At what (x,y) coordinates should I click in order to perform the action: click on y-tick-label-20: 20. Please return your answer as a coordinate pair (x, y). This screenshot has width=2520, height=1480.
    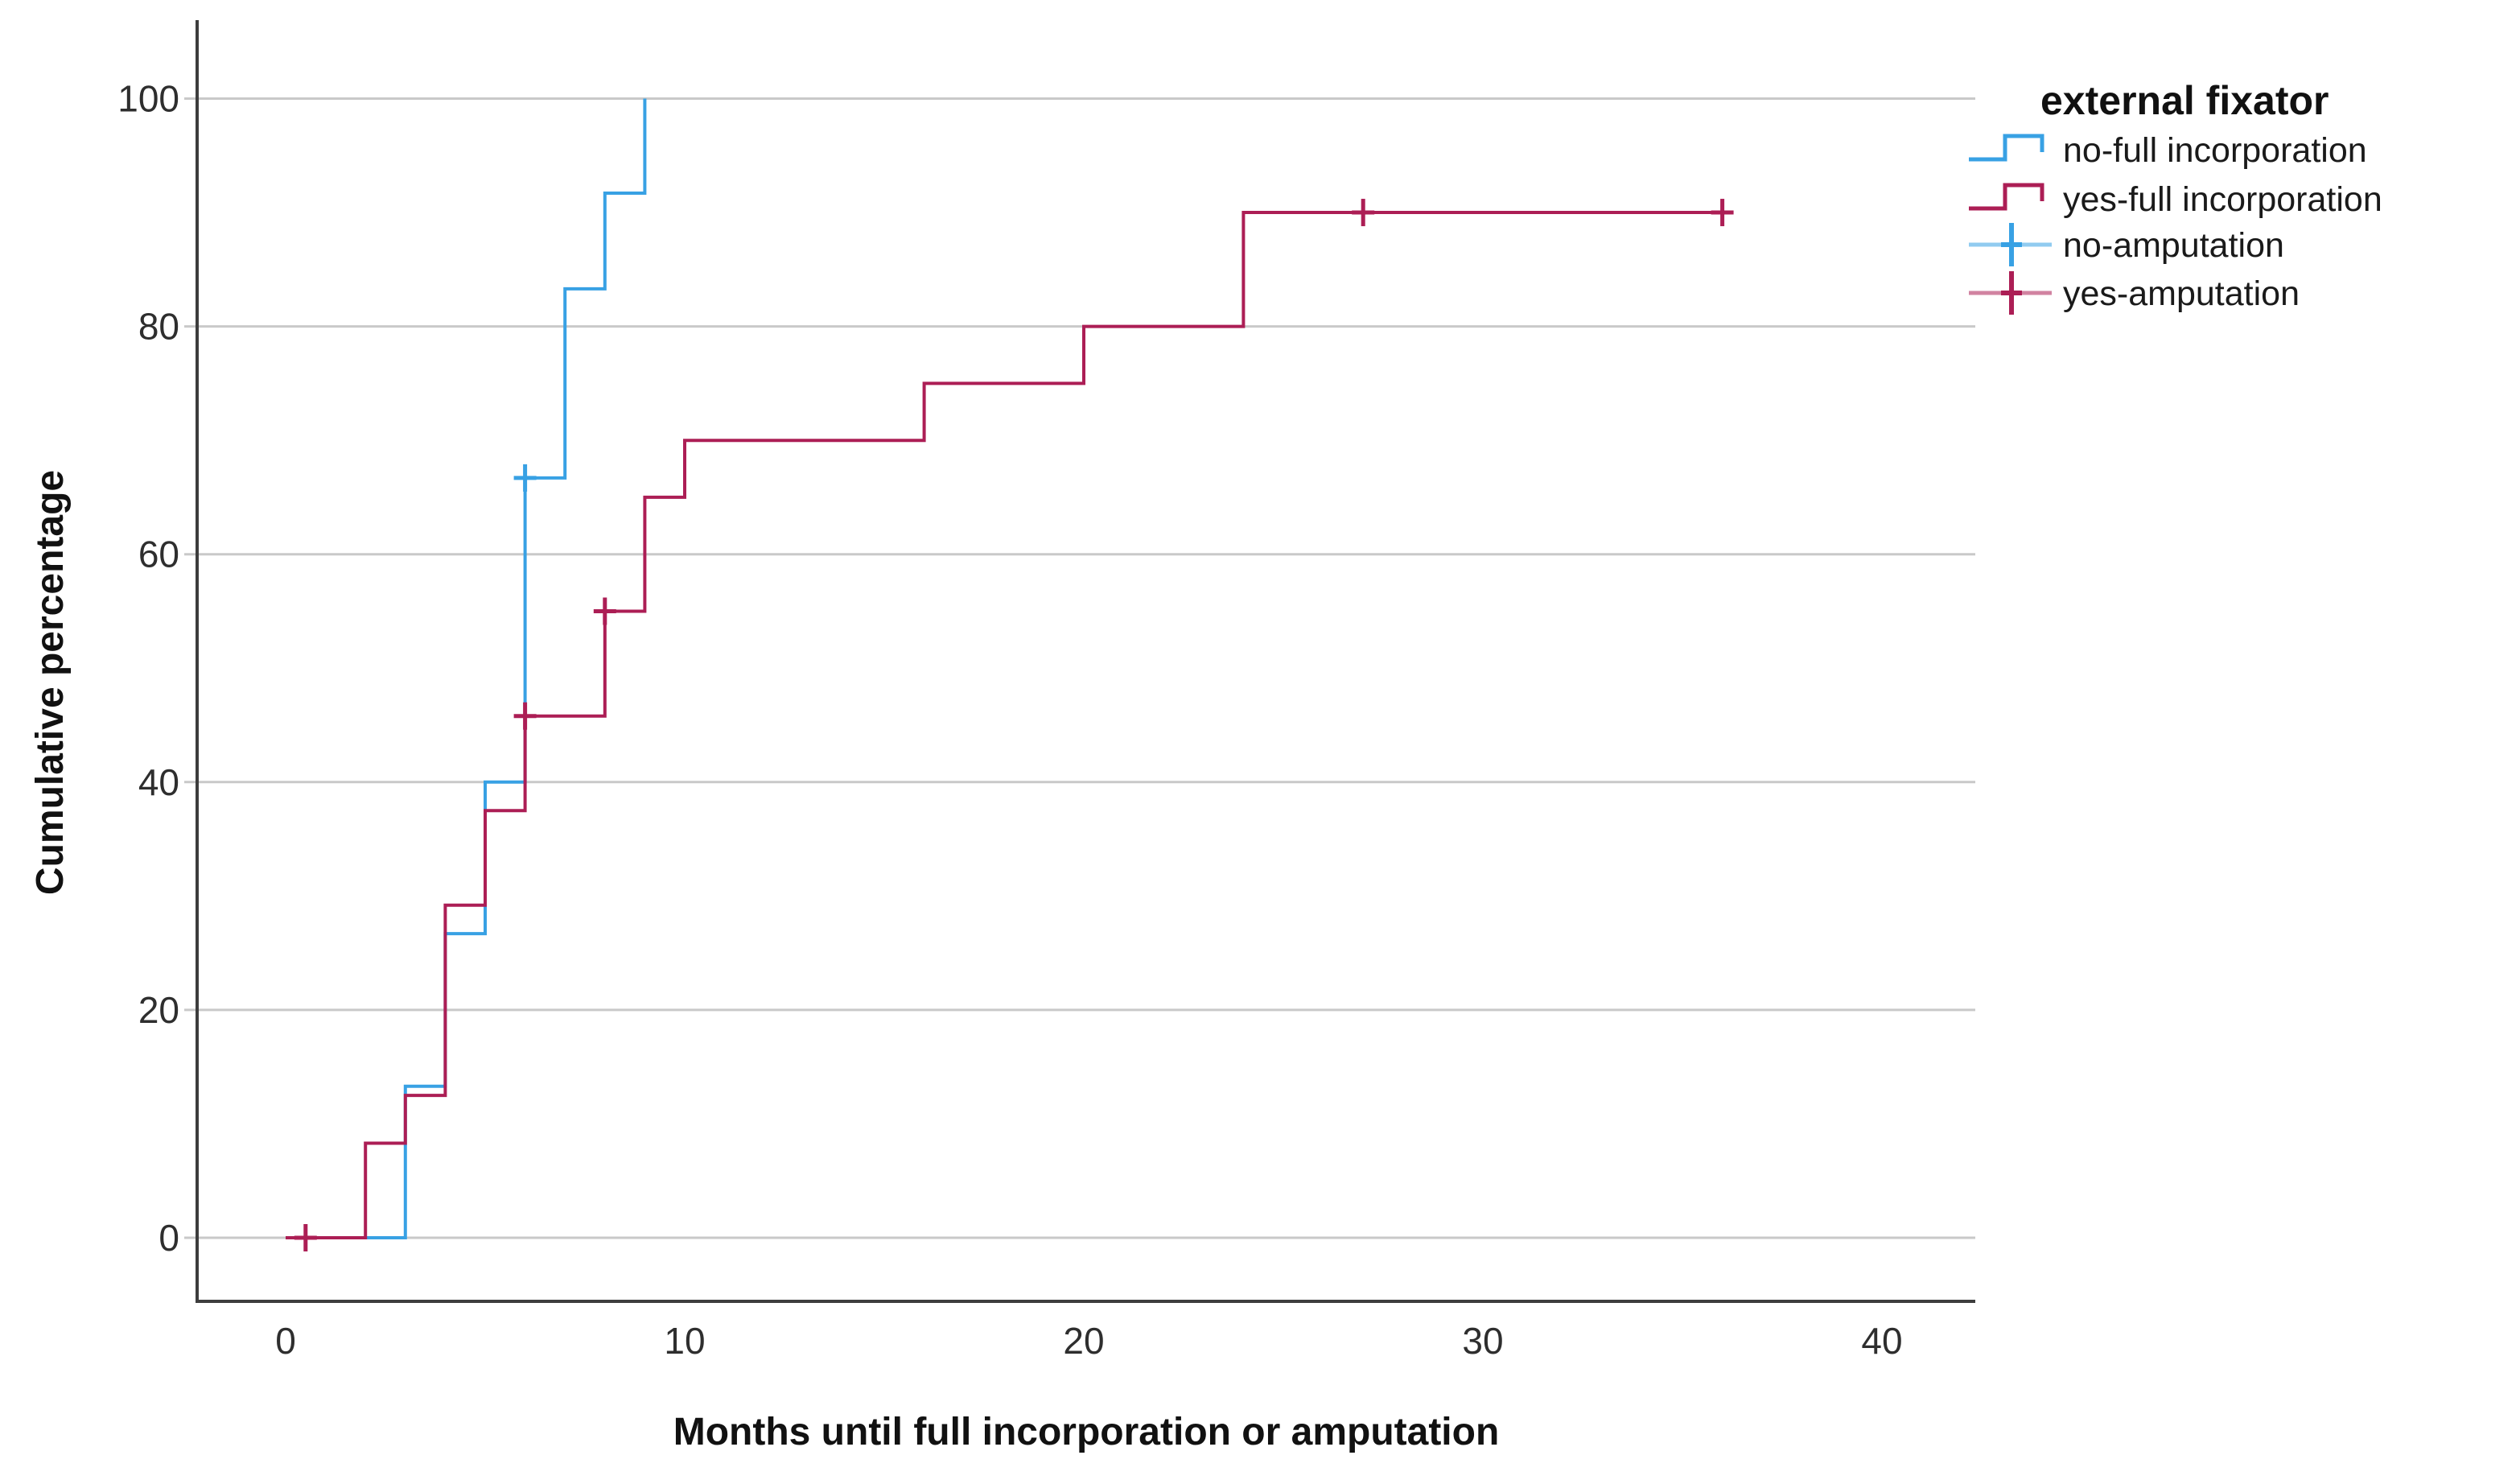
    Looking at the image, I should click on (158, 1010).